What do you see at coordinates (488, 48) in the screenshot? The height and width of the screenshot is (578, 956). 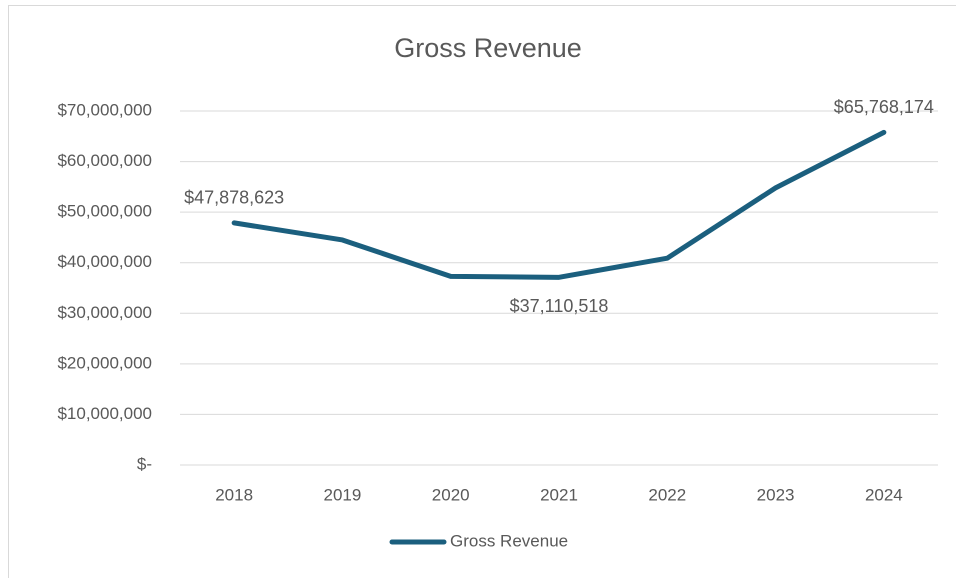 I see `chart-title: Gross Revenue` at bounding box center [488, 48].